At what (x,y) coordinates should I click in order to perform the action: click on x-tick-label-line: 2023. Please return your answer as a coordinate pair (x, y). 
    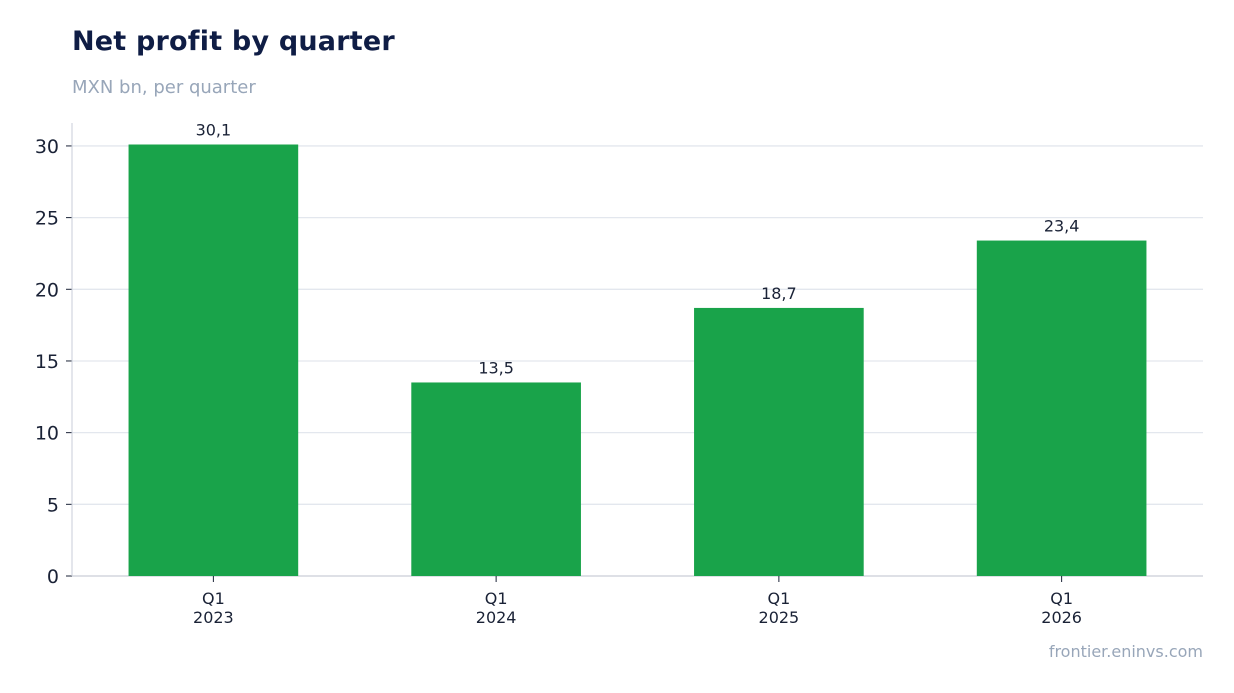
    Looking at the image, I should click on (213, 617).